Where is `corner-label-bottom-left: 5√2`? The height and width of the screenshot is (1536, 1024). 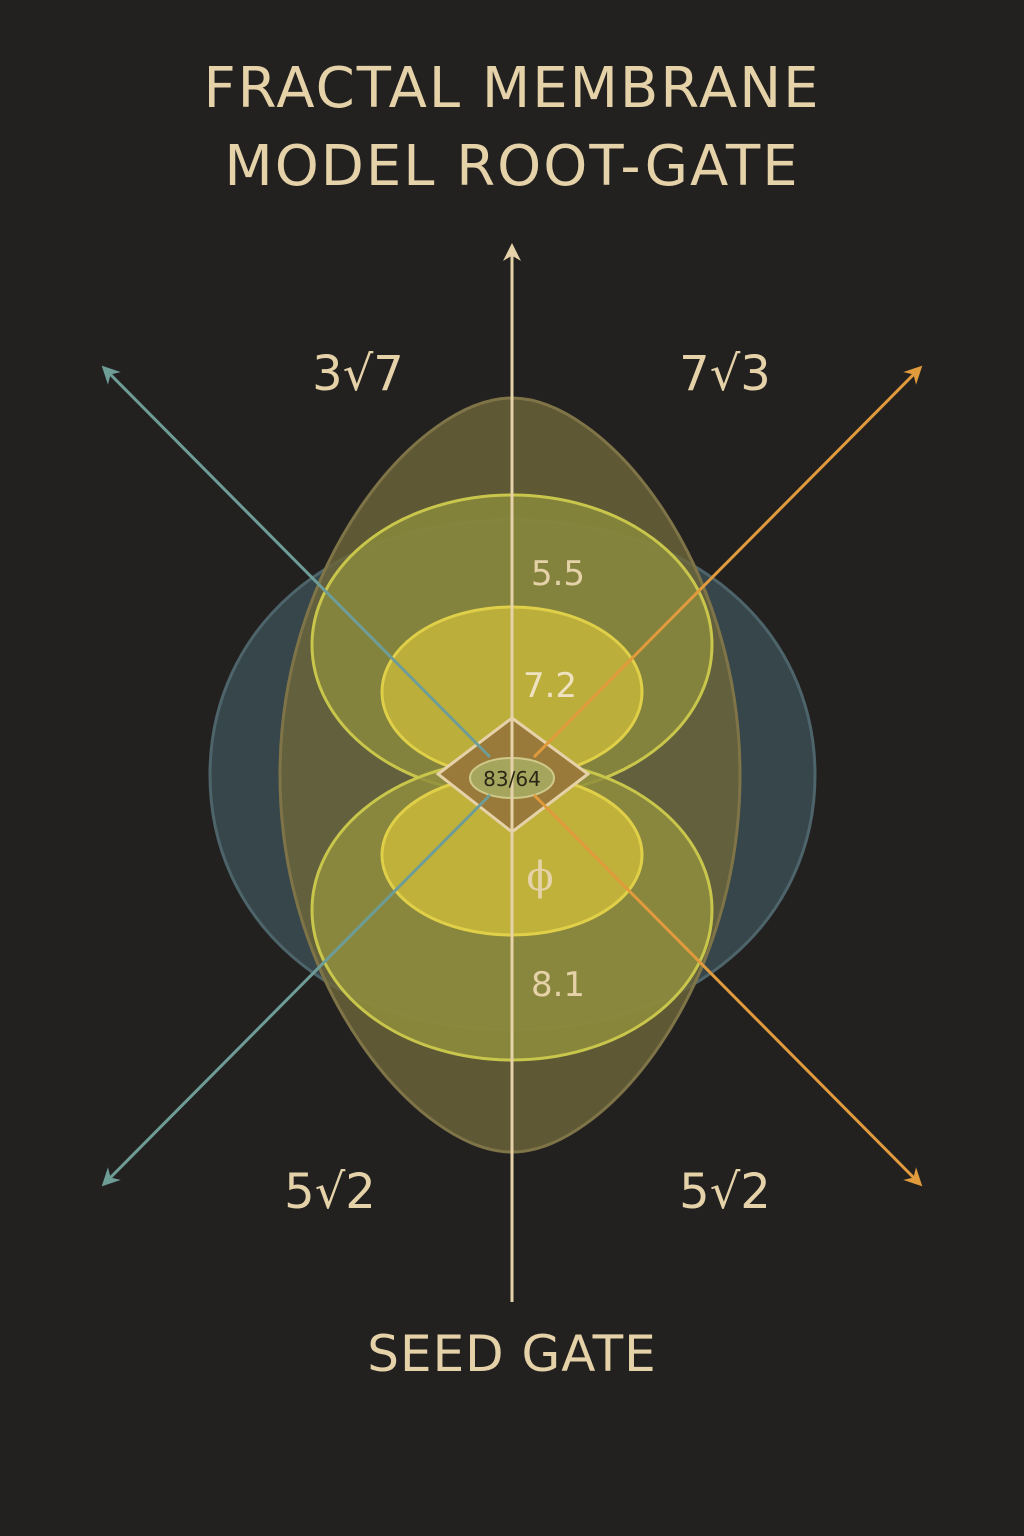 corner-label-bottom-left: 5√2 is located at coordinates (330, 1192).